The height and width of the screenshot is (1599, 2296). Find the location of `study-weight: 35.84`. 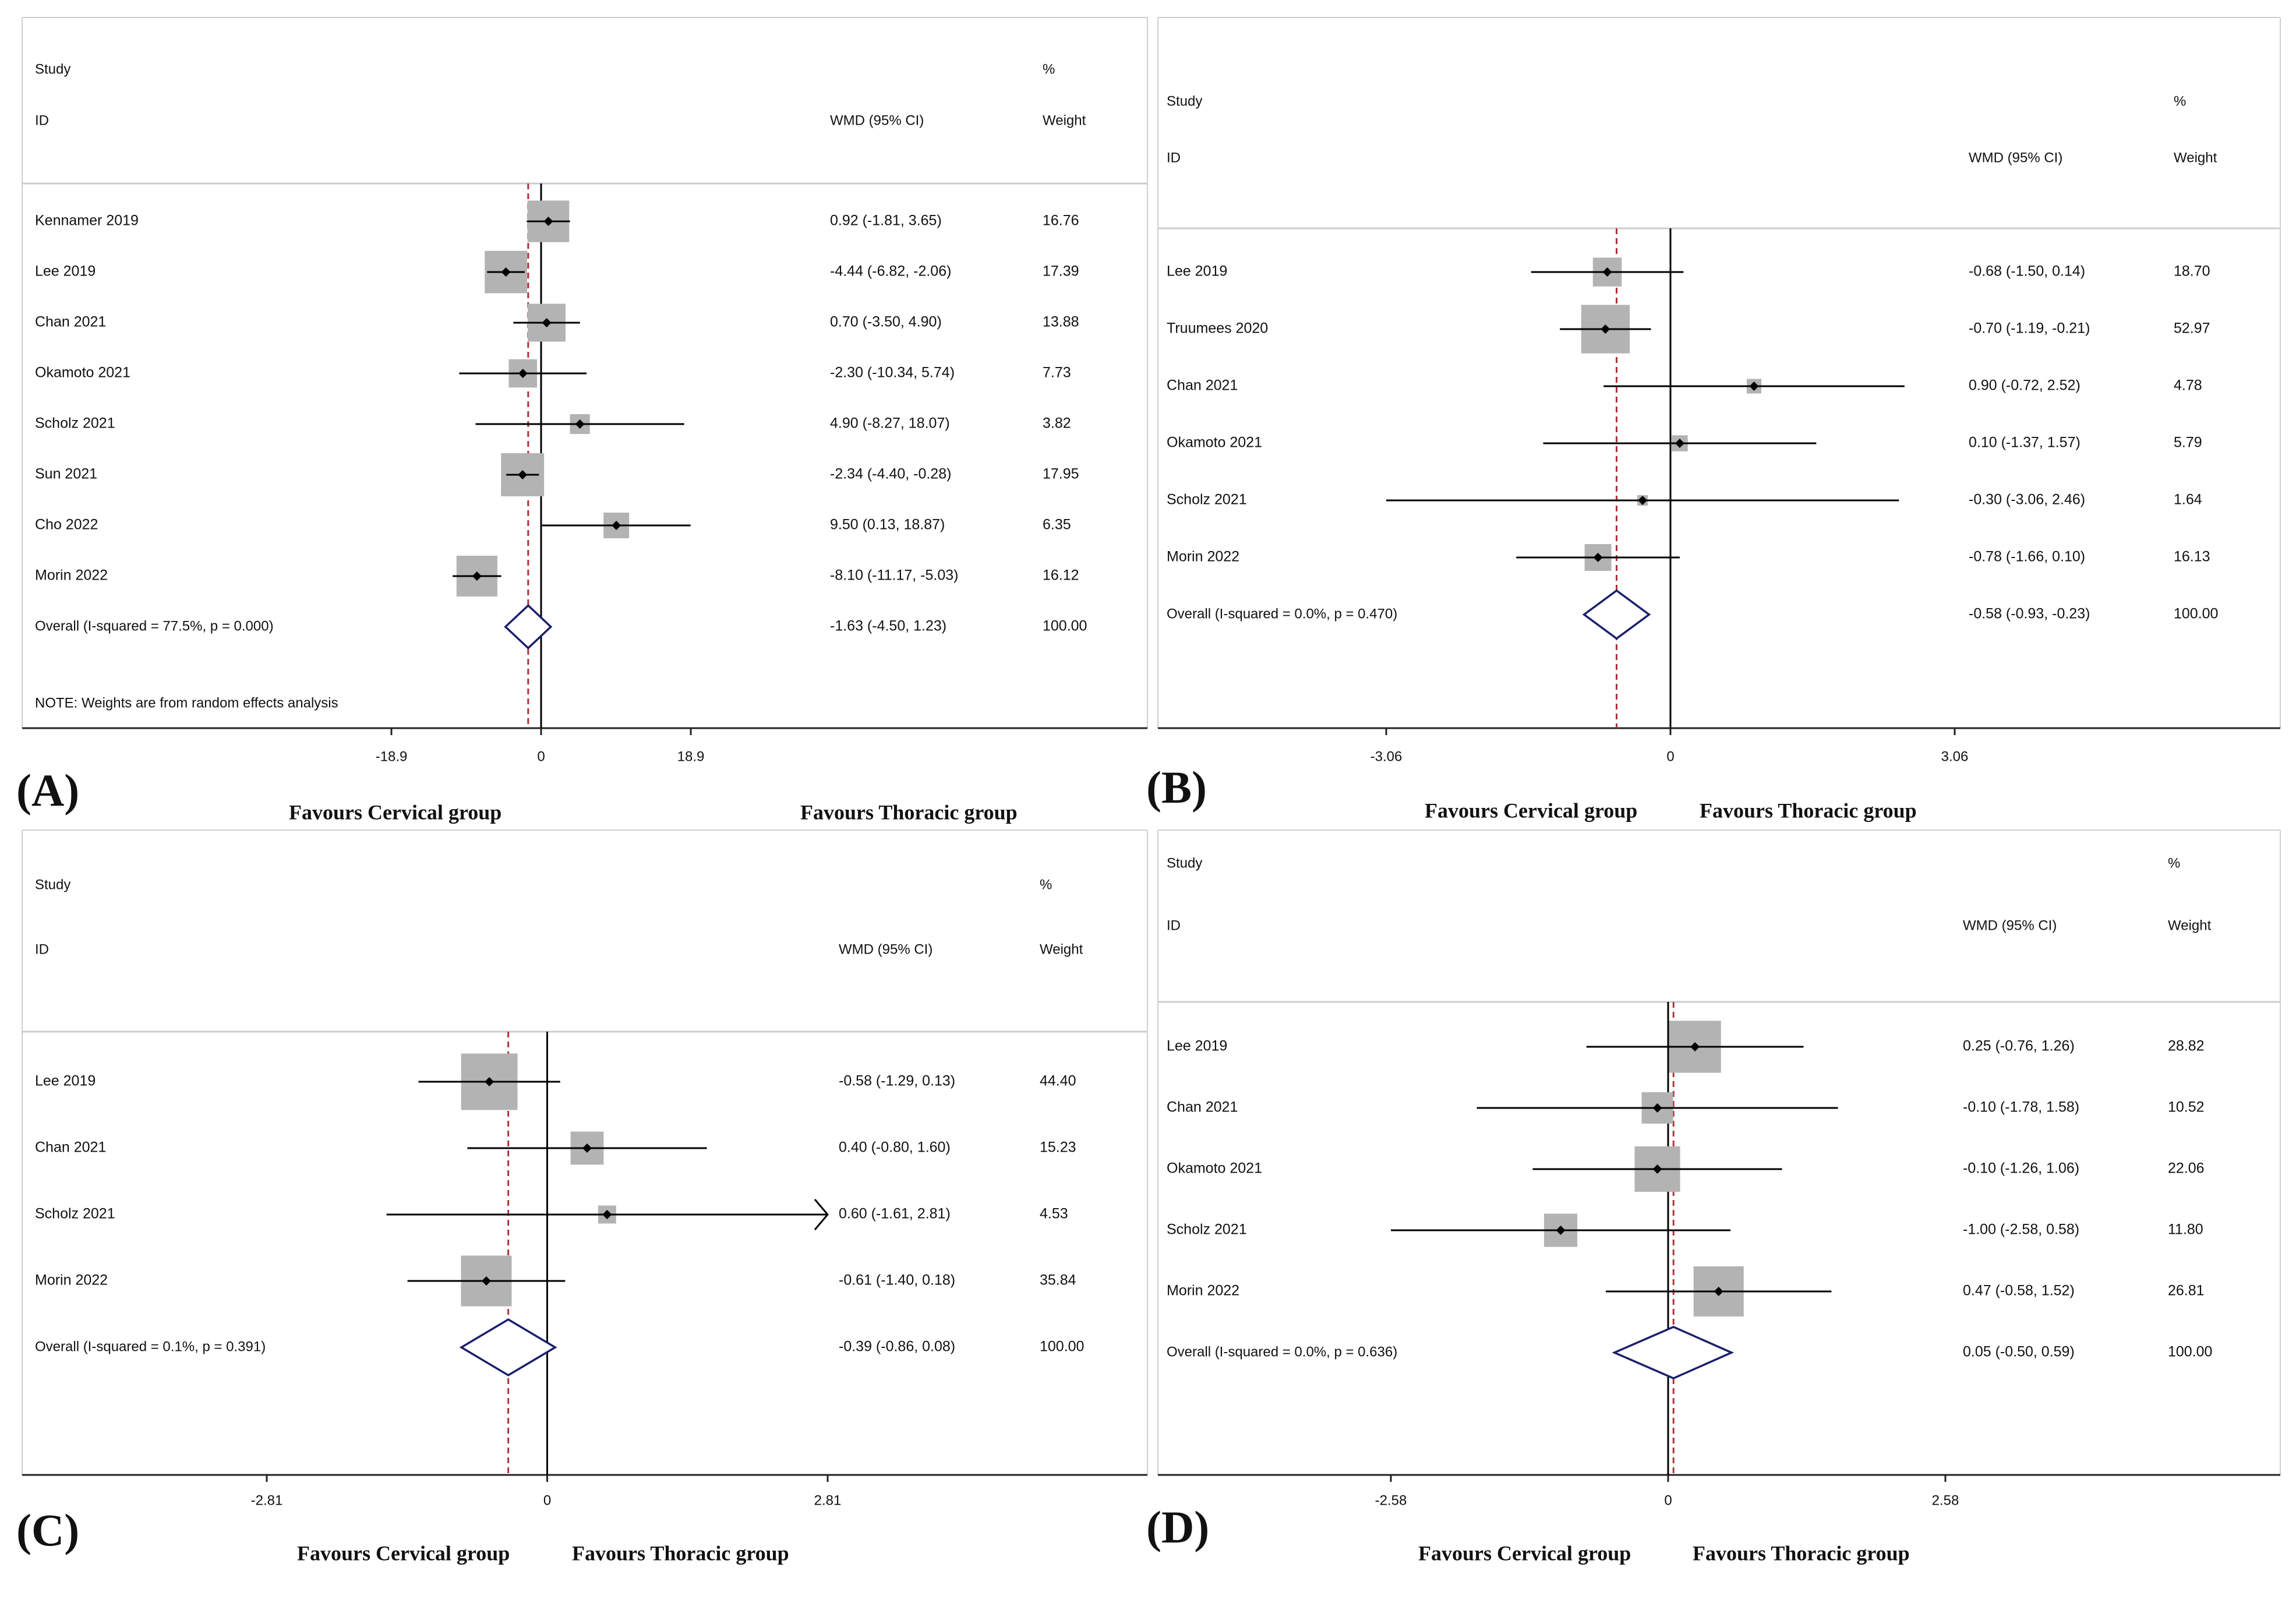

study-weight: 35.84 is located at coordinates (1058, 1280).